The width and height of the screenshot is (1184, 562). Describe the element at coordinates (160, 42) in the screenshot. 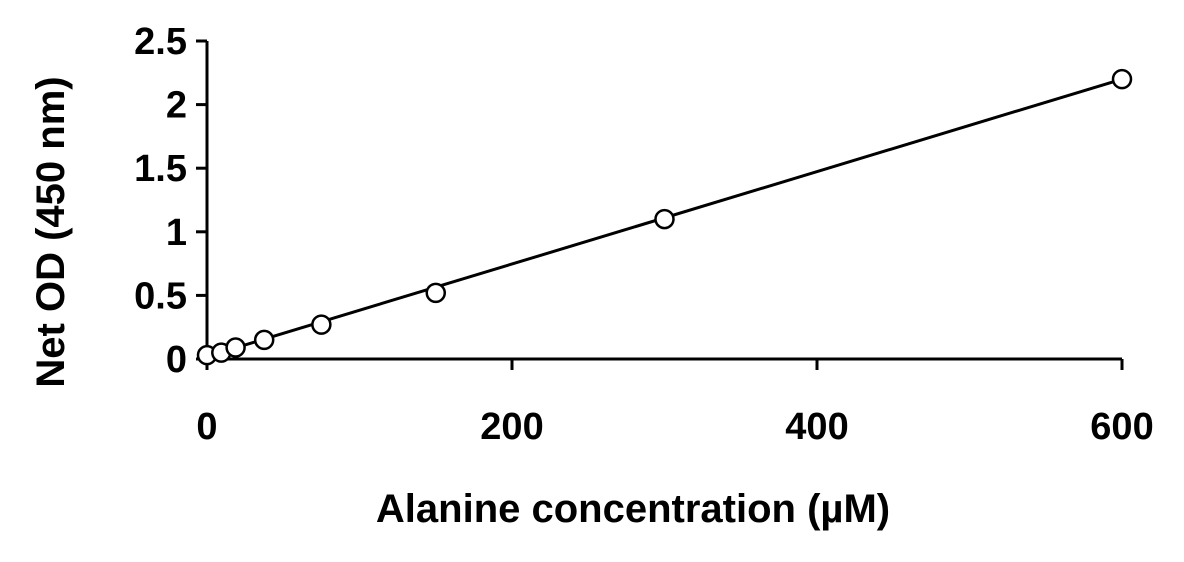

I see `y-tick-label: 2.5` at that location.